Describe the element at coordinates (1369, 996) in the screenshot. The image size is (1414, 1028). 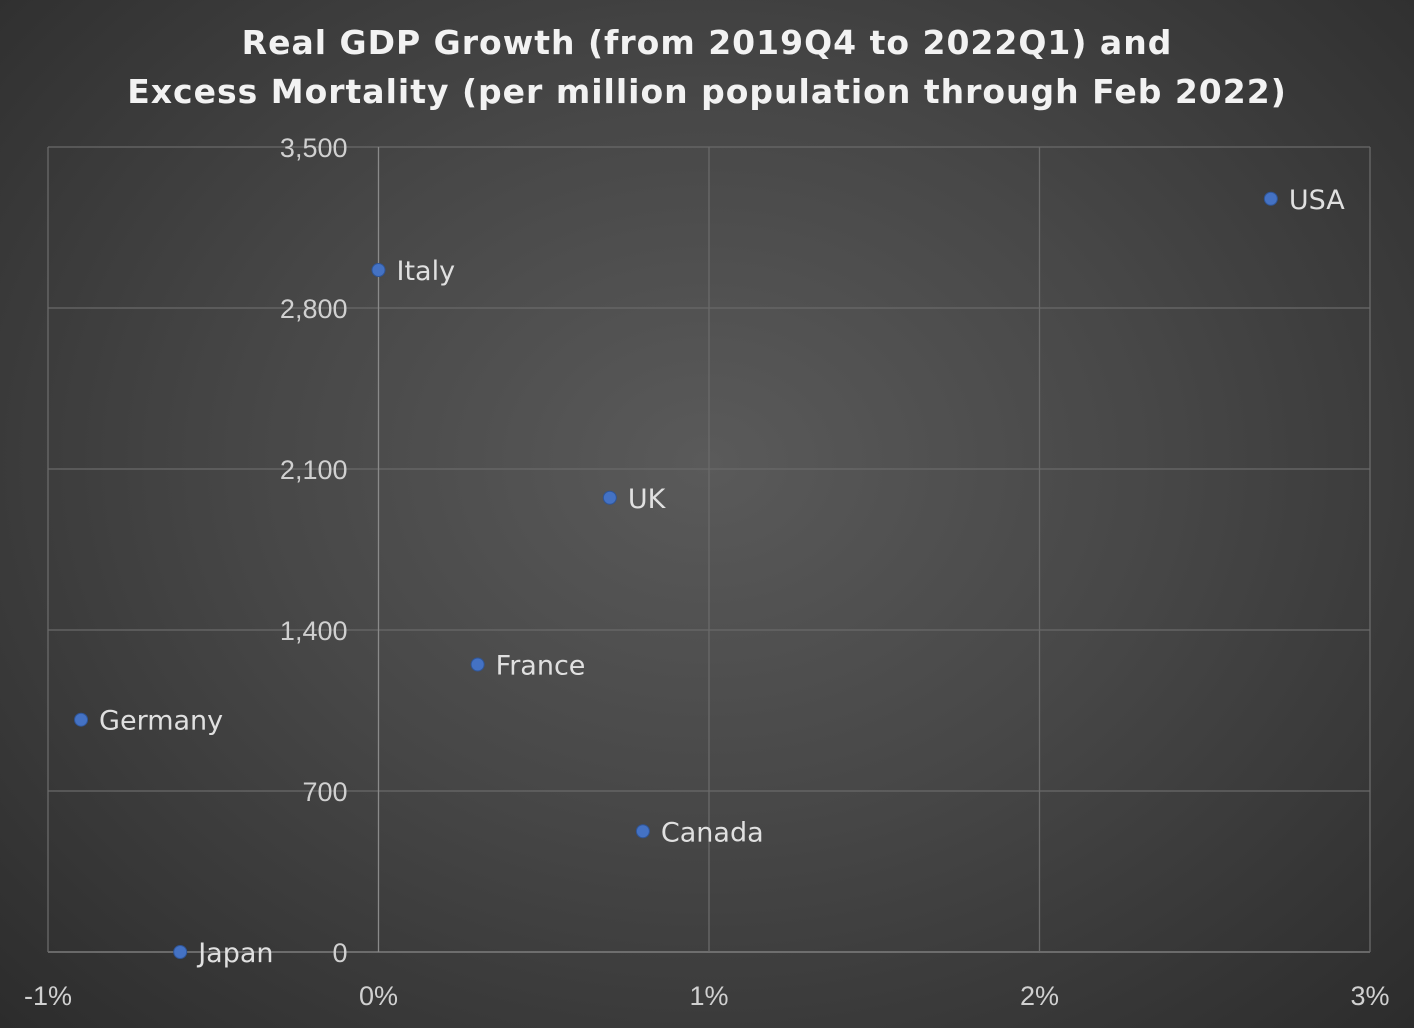
I see `x-tick-label: 3%` at that location.